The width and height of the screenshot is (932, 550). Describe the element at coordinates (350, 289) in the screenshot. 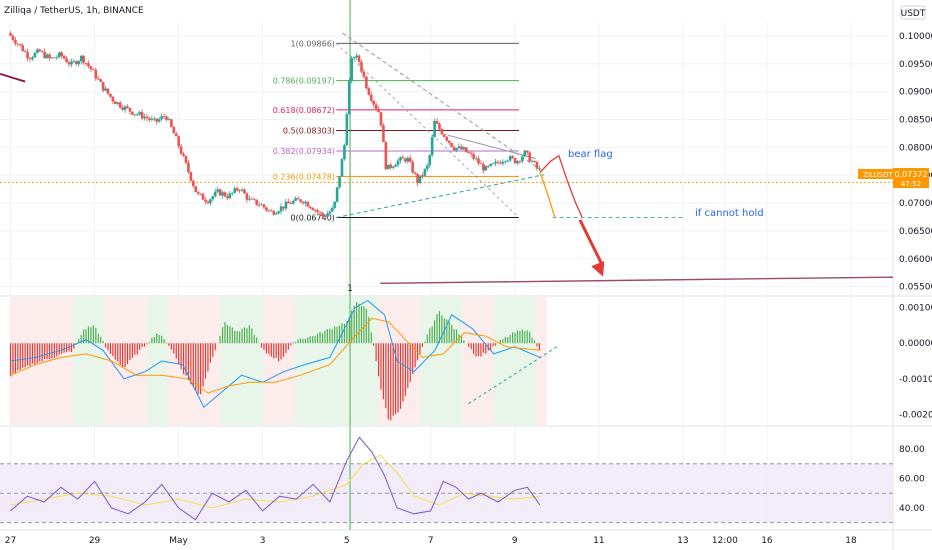

I see `vline-marker-label: 1` at that location.